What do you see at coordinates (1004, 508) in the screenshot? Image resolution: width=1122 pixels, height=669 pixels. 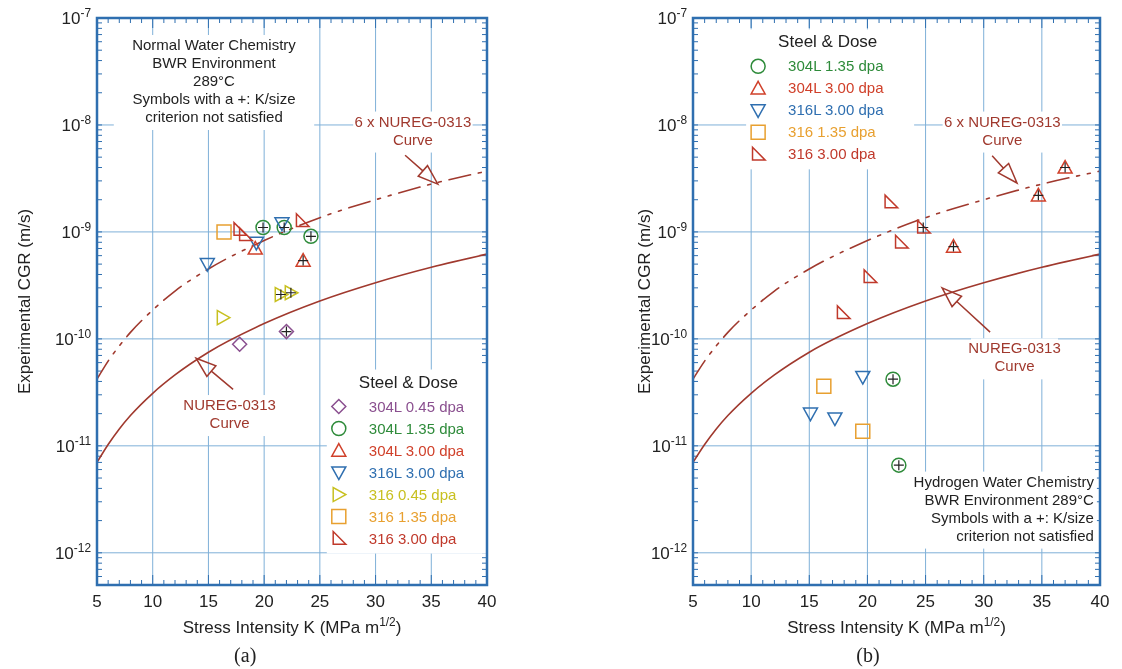 I see `annotation: Hydrogen Water Chemistry BWR Environment 289°C Symbols with a +: K/size criterion not satisfied` at bounding box center [1004, 508].